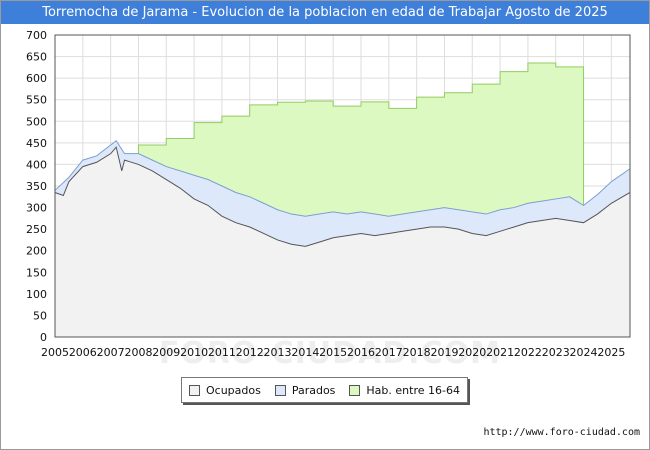 The image size is (650, 450). I want to click on x-tick-label: 2018, so click(417, 352).